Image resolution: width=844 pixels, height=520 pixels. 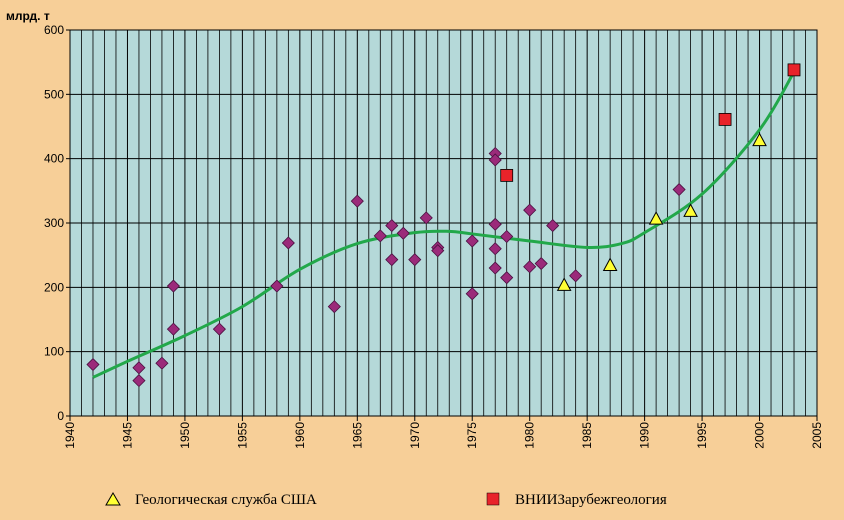 What do you see at coordinates (28, 16) in the screenshot?
I see `y-axis-unit-label: млрд. т` at bounding box center [28, 16].